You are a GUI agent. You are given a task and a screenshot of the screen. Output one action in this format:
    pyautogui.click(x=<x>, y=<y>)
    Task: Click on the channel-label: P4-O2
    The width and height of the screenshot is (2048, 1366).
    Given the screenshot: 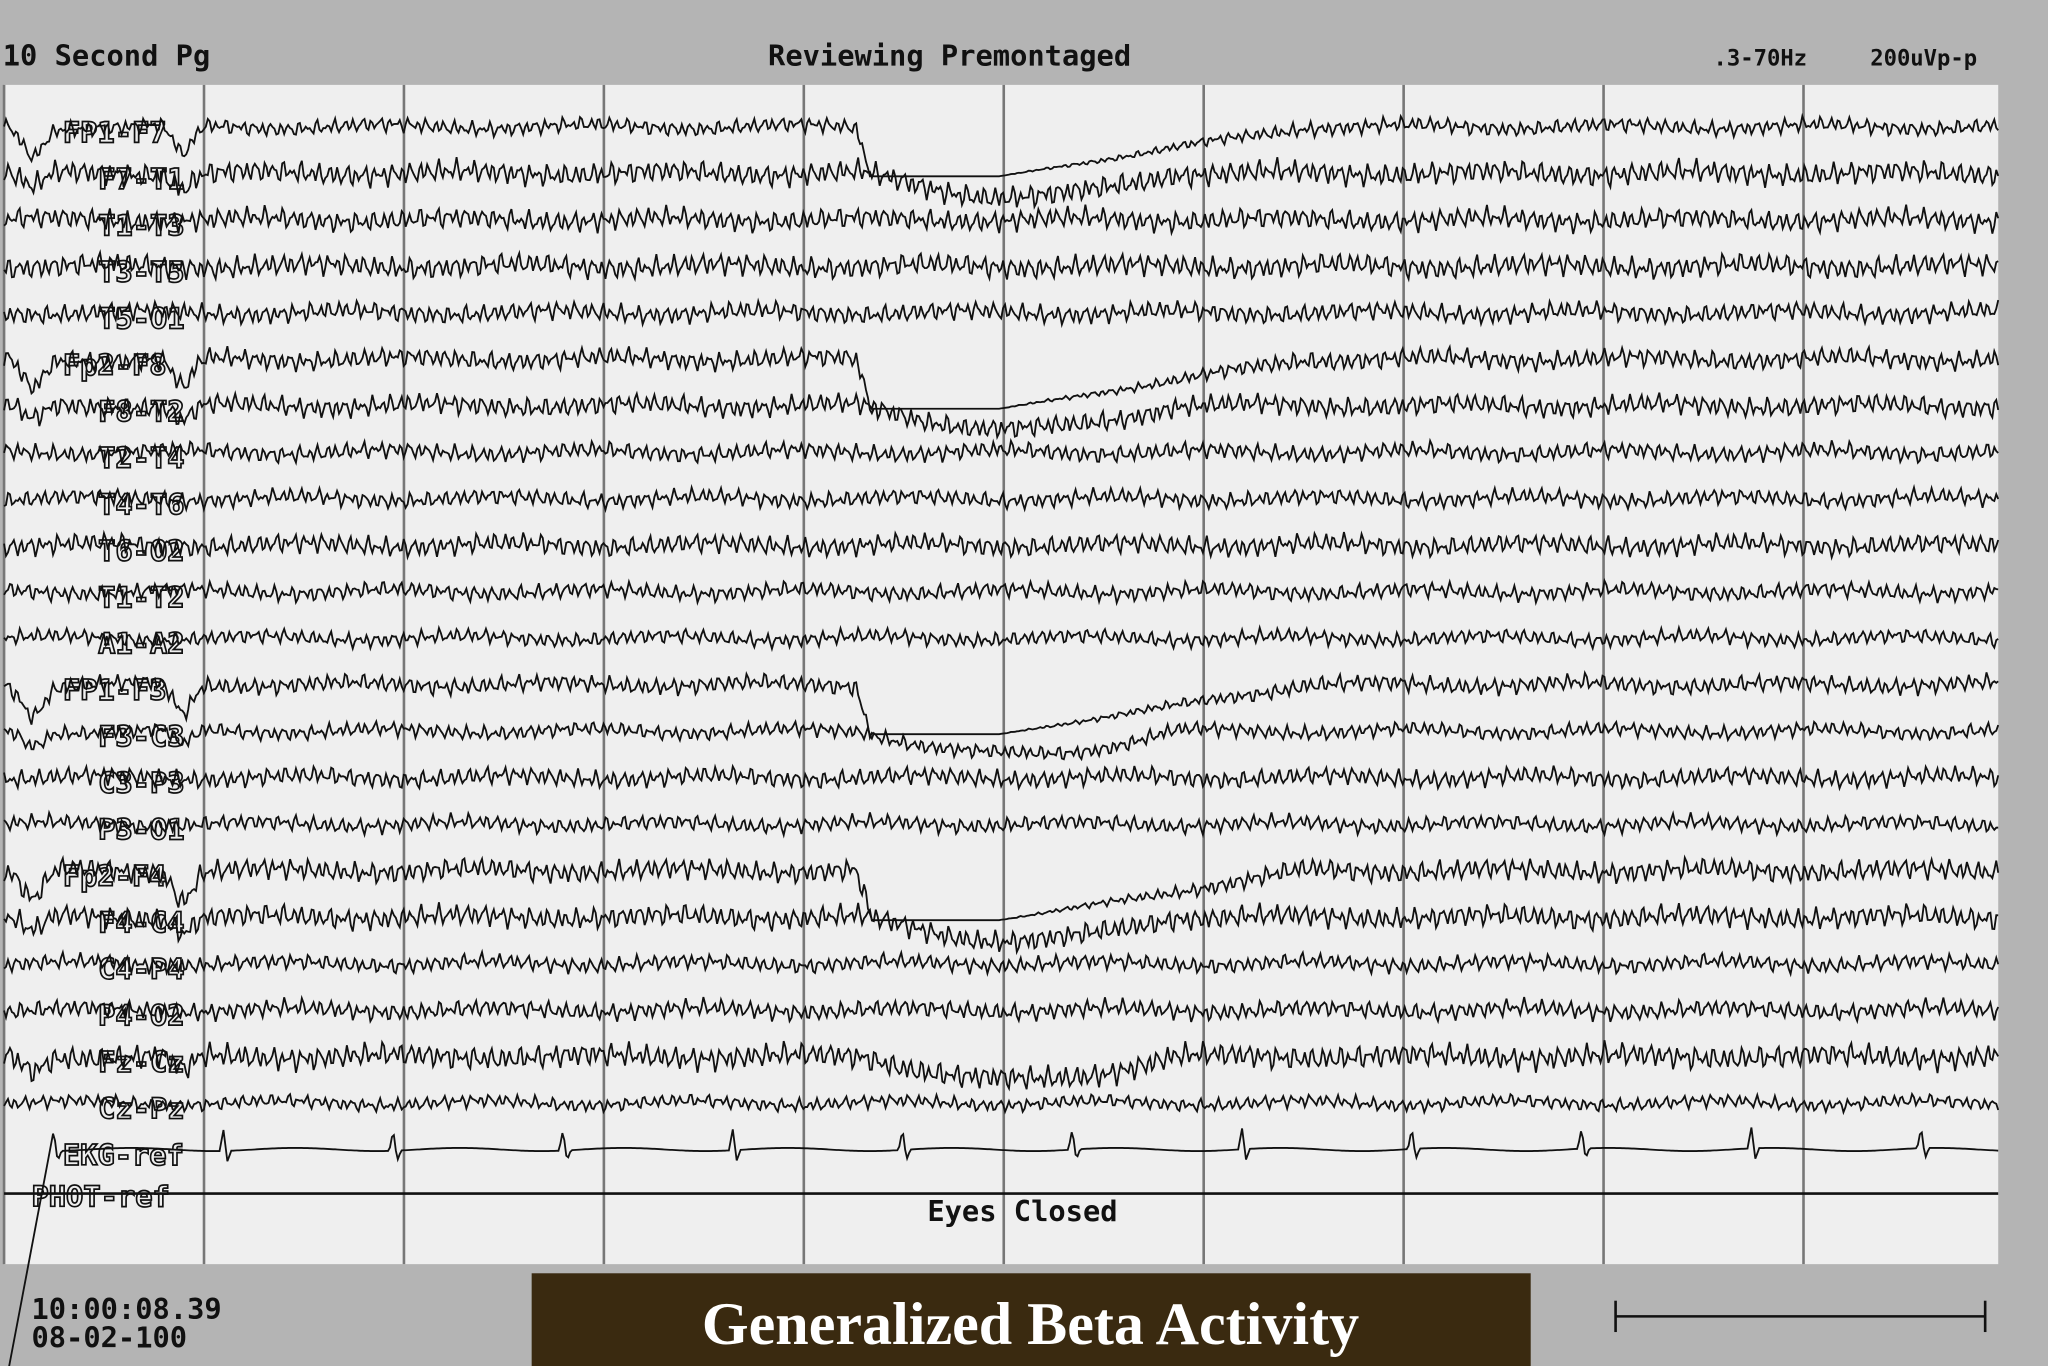 What is the action you would take?
    pyautogui.click(x=141, y=1016)
    